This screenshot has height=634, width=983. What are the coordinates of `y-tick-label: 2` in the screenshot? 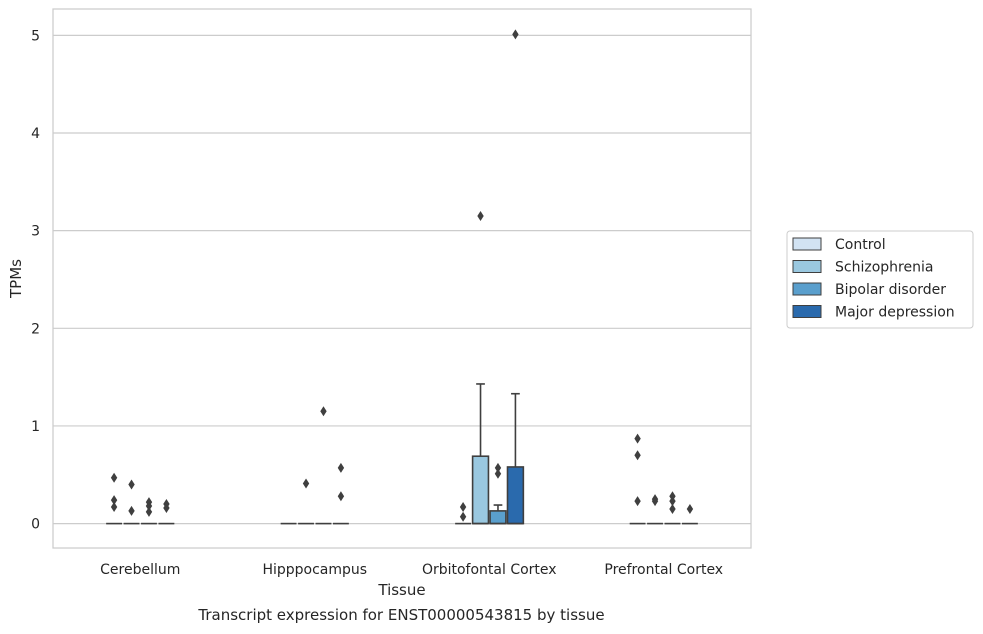 It's located at (35, 329).